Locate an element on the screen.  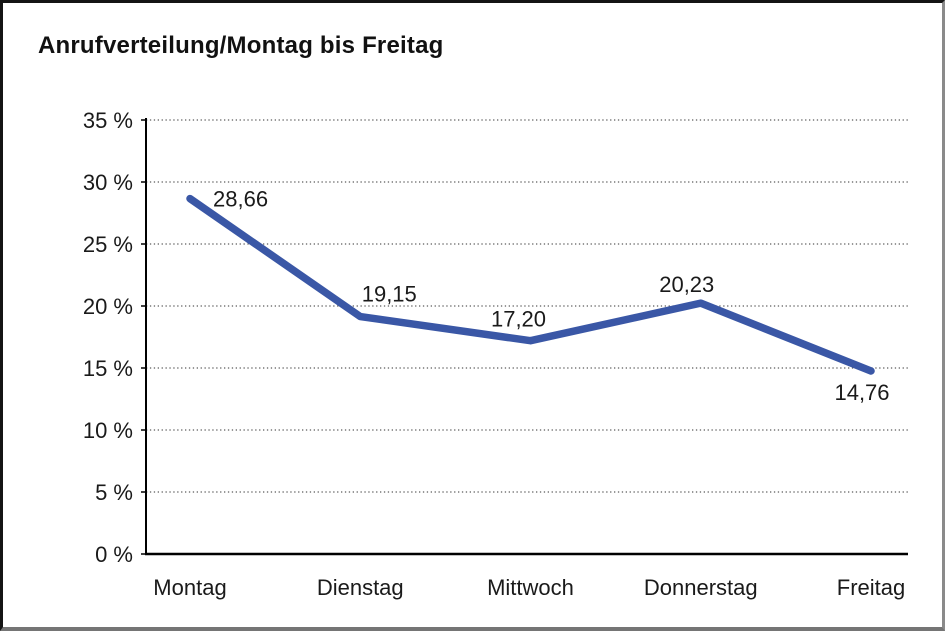
data-point-label: 20,23 is located at coordinates (686, 284).